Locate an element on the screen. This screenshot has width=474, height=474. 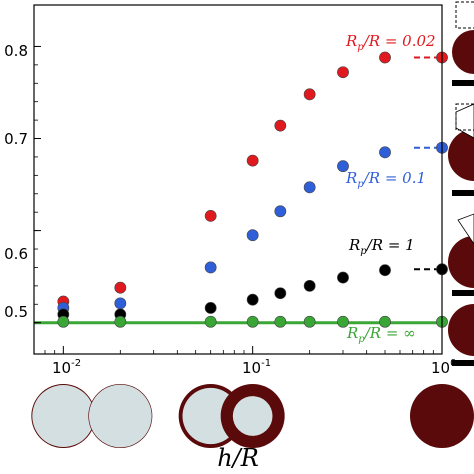
shell-icon-outer is located at coordinates (442, 416).